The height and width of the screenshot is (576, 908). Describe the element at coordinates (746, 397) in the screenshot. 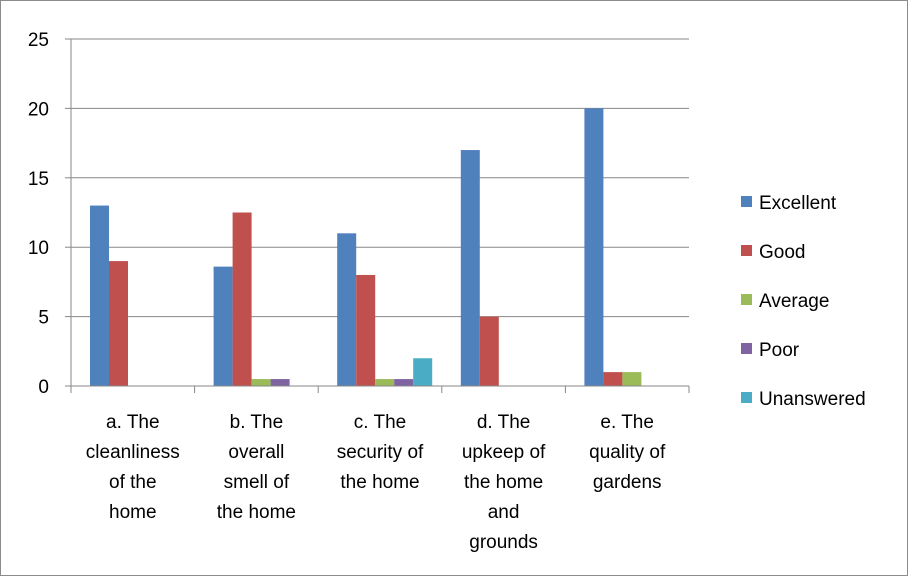

I see `legend-swatch-unanswered` at that location.